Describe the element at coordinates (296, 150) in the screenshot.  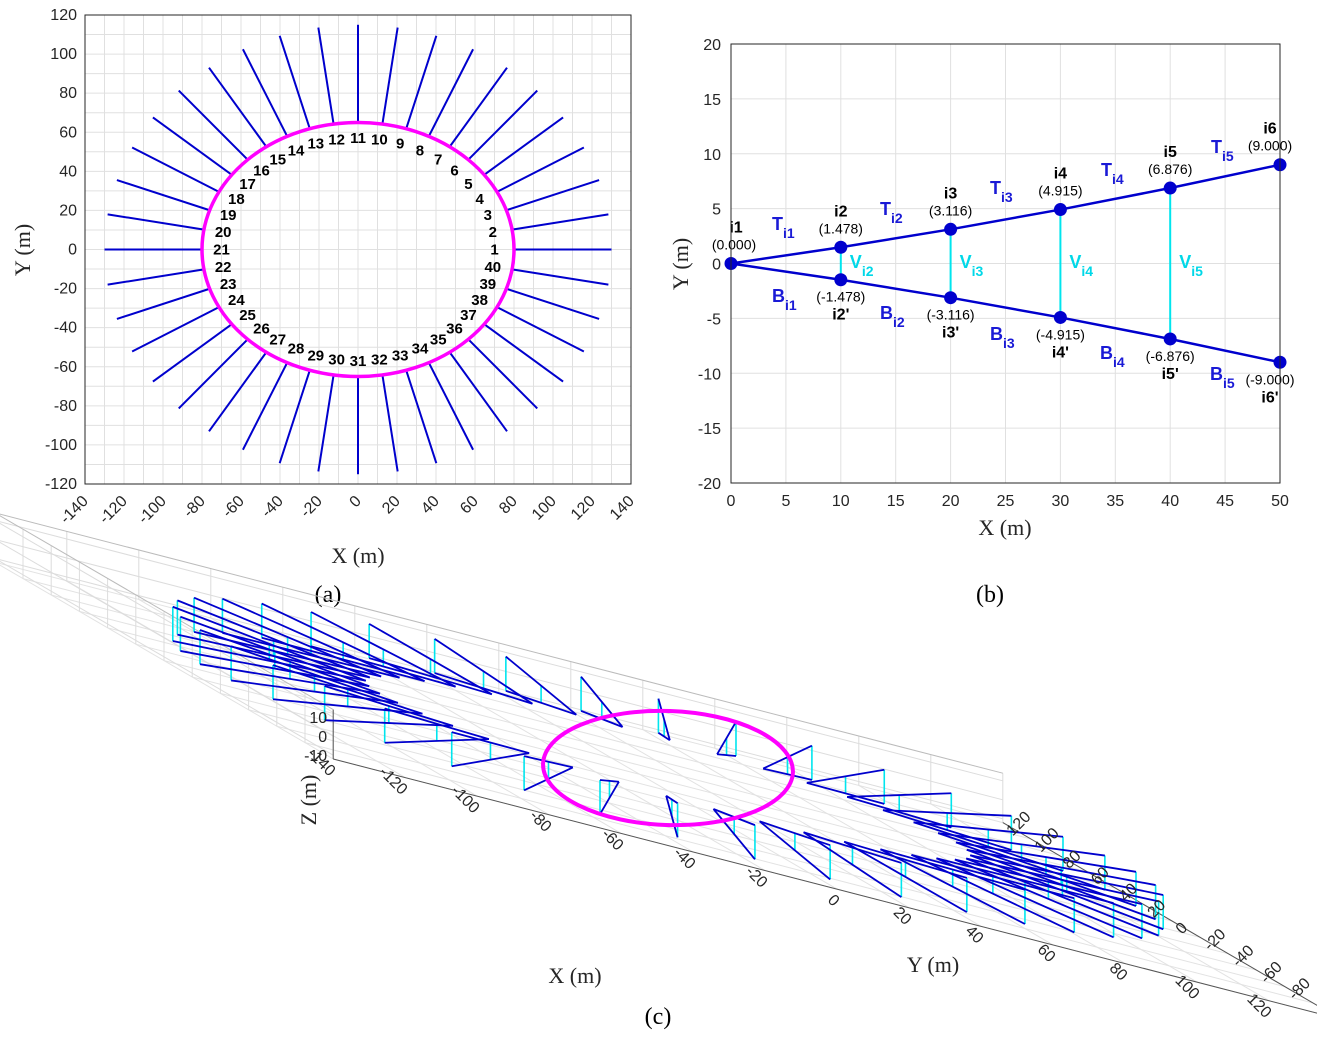
I see `node-label: 14` at that location.